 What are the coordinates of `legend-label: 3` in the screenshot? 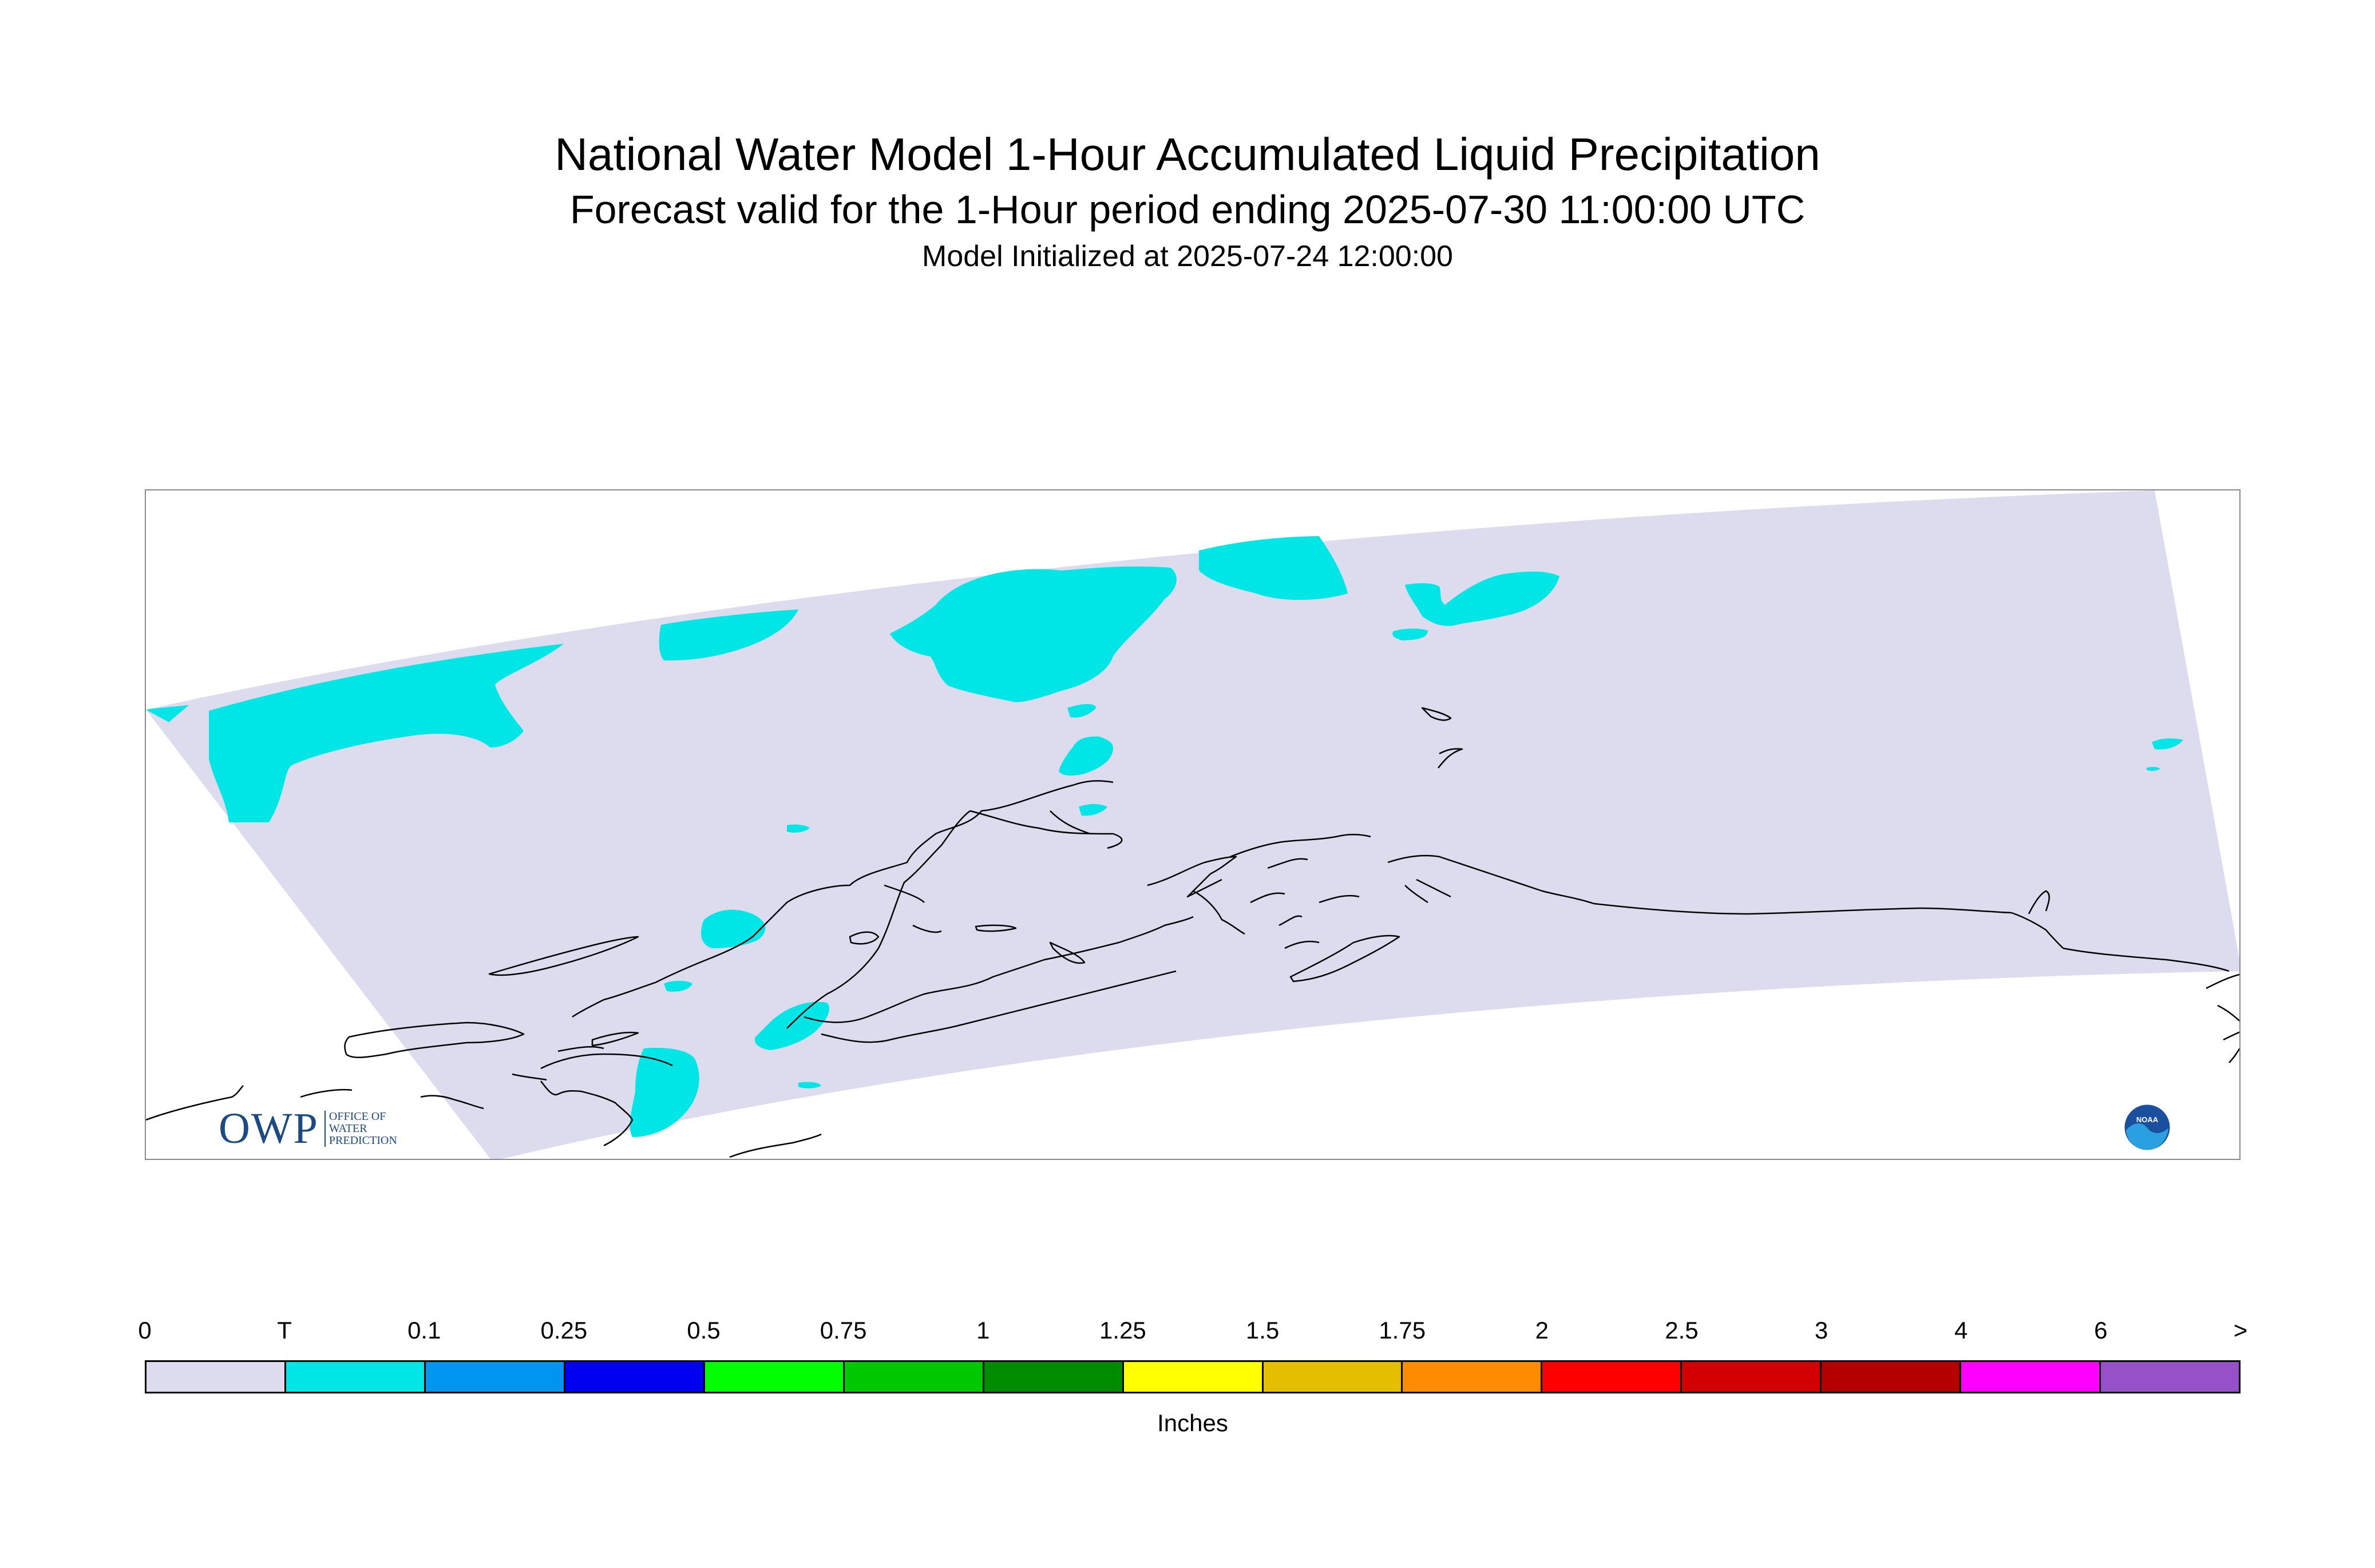 It's located at (1821, 1330).